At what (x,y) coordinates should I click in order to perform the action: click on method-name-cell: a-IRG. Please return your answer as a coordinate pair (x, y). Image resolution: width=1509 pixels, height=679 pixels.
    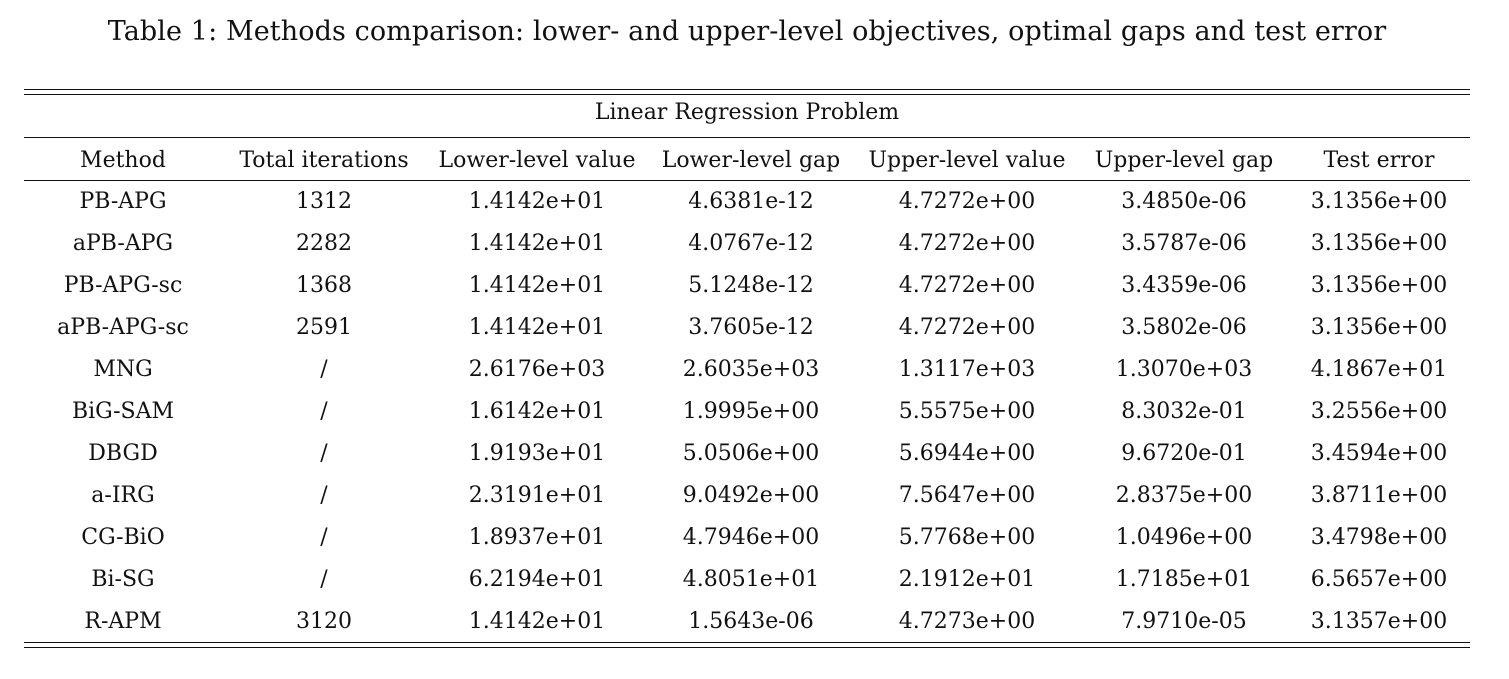
    Looking at the image, I should click on (123, 496).